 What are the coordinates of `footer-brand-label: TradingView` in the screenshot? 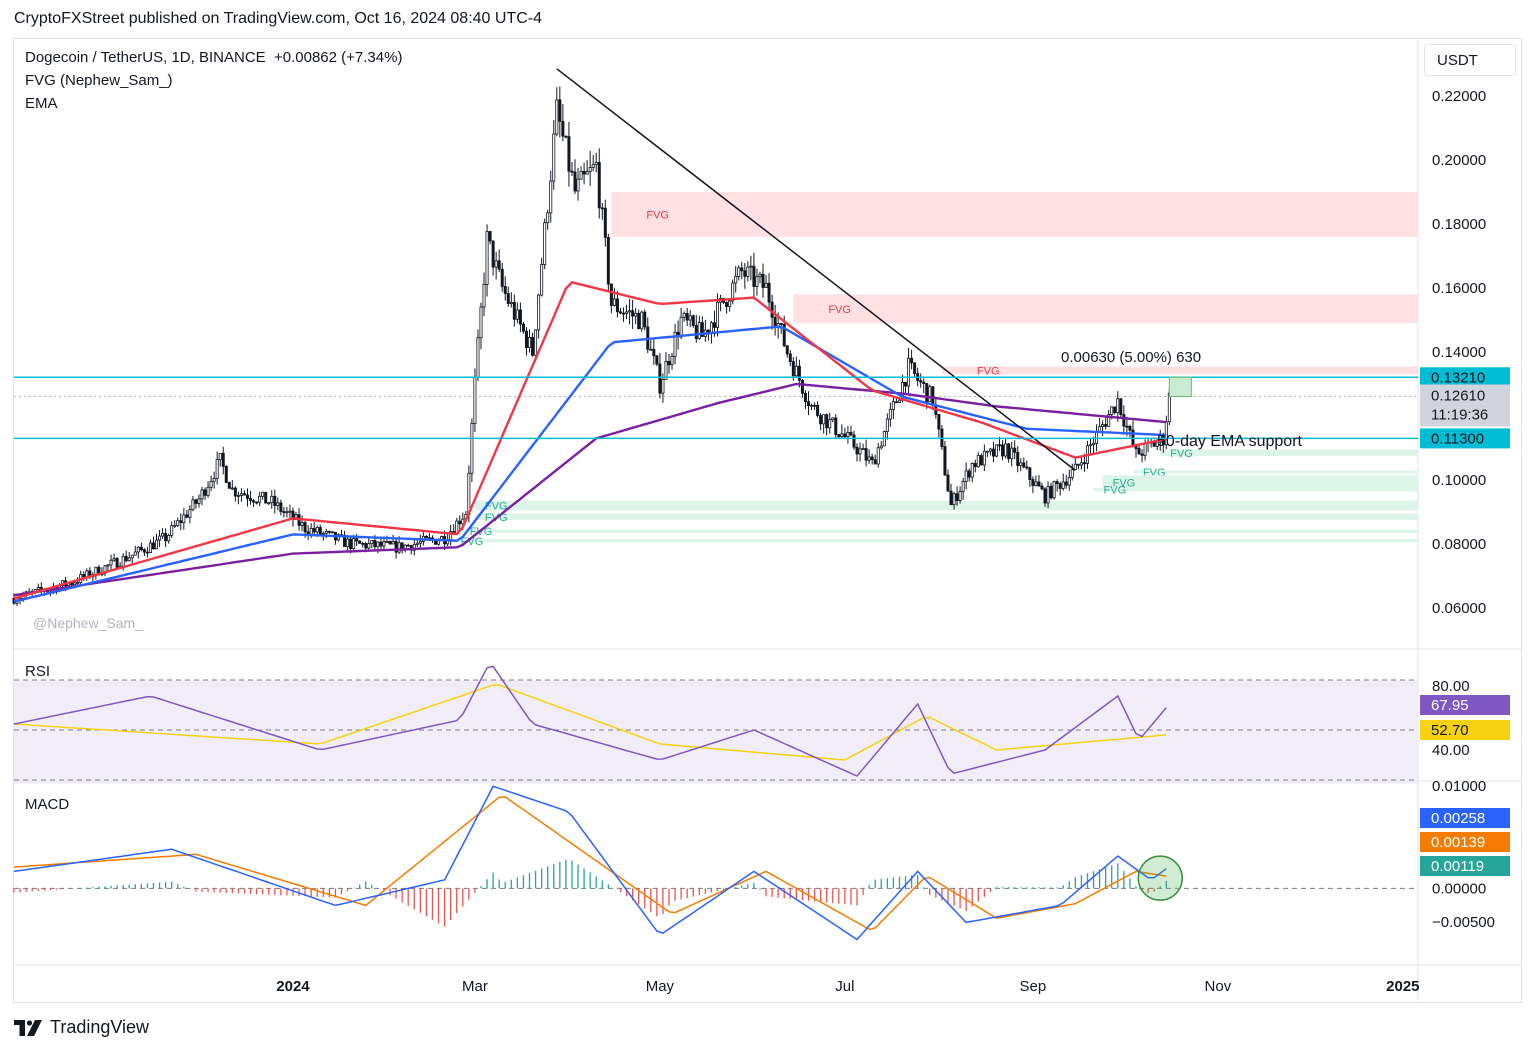 It's located at (100, 1027).